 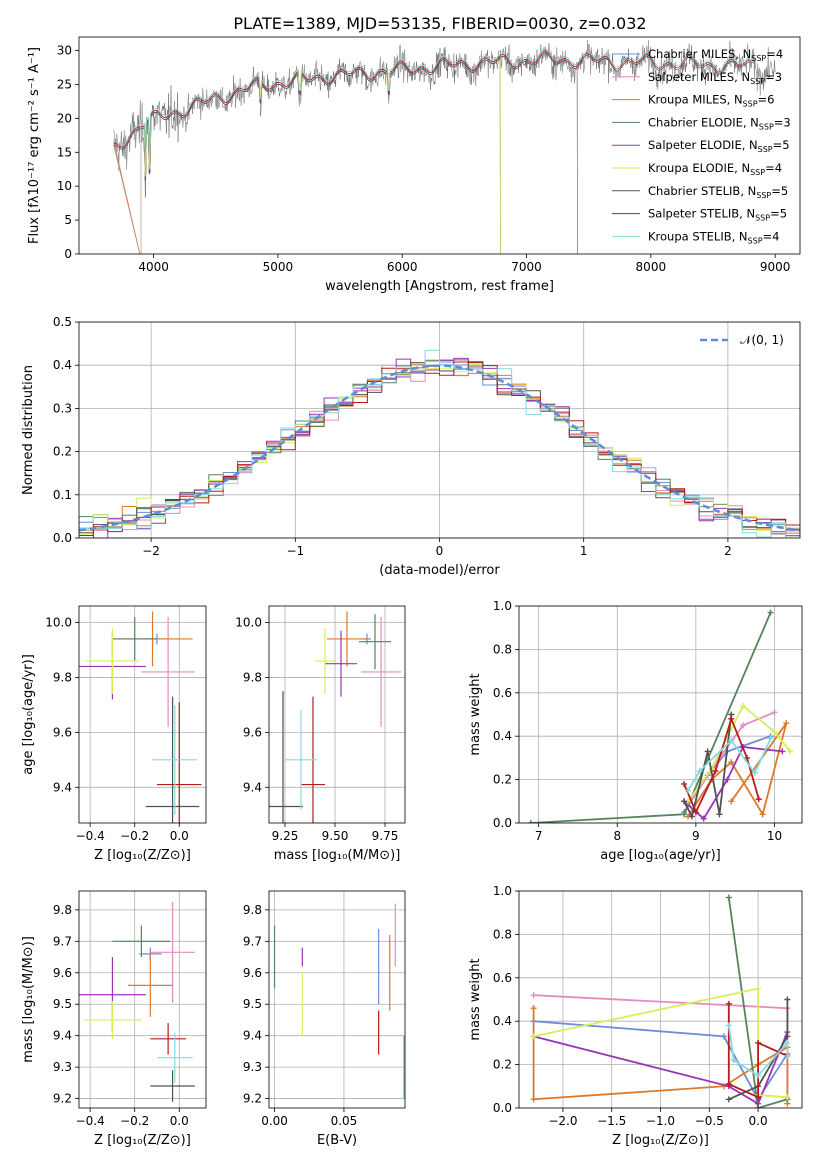 I want to click on age_vs_Z-y-tick-label: 10.0, so click(x=58, y=622).